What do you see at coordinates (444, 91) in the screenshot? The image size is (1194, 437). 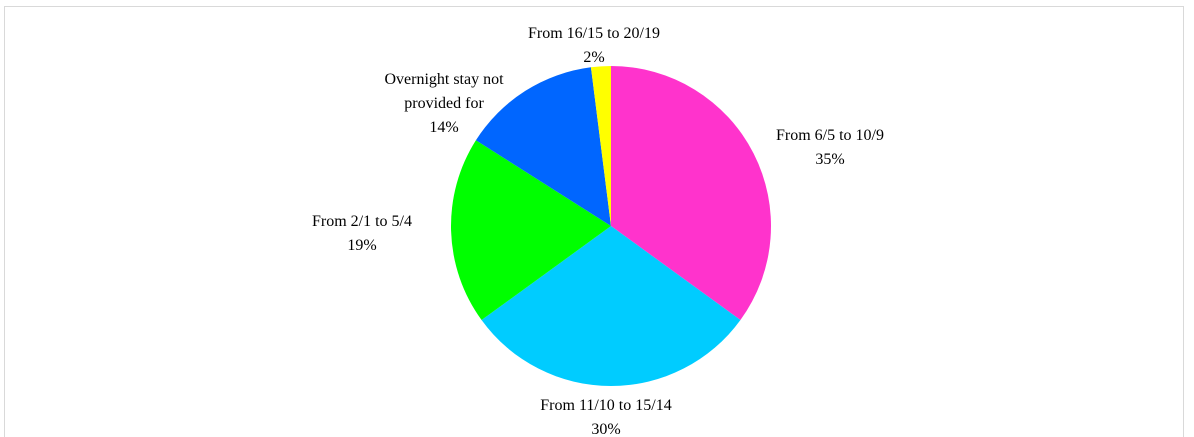 I see `category-label: Overnight stay not provided for` at bounding box center [444, 91].